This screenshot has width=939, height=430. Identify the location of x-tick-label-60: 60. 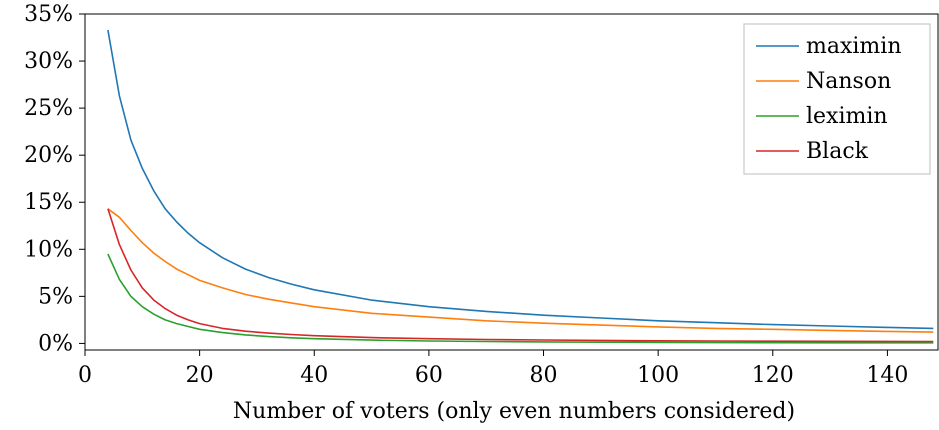
(429, 375).